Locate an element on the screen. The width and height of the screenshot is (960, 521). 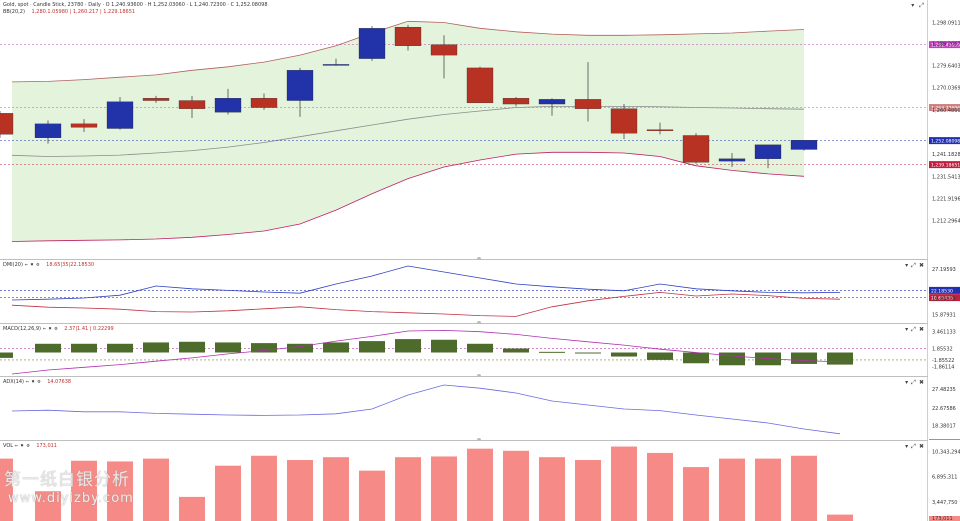
macd-tick-label: 3.461133 is located at coordinates (944, 333).